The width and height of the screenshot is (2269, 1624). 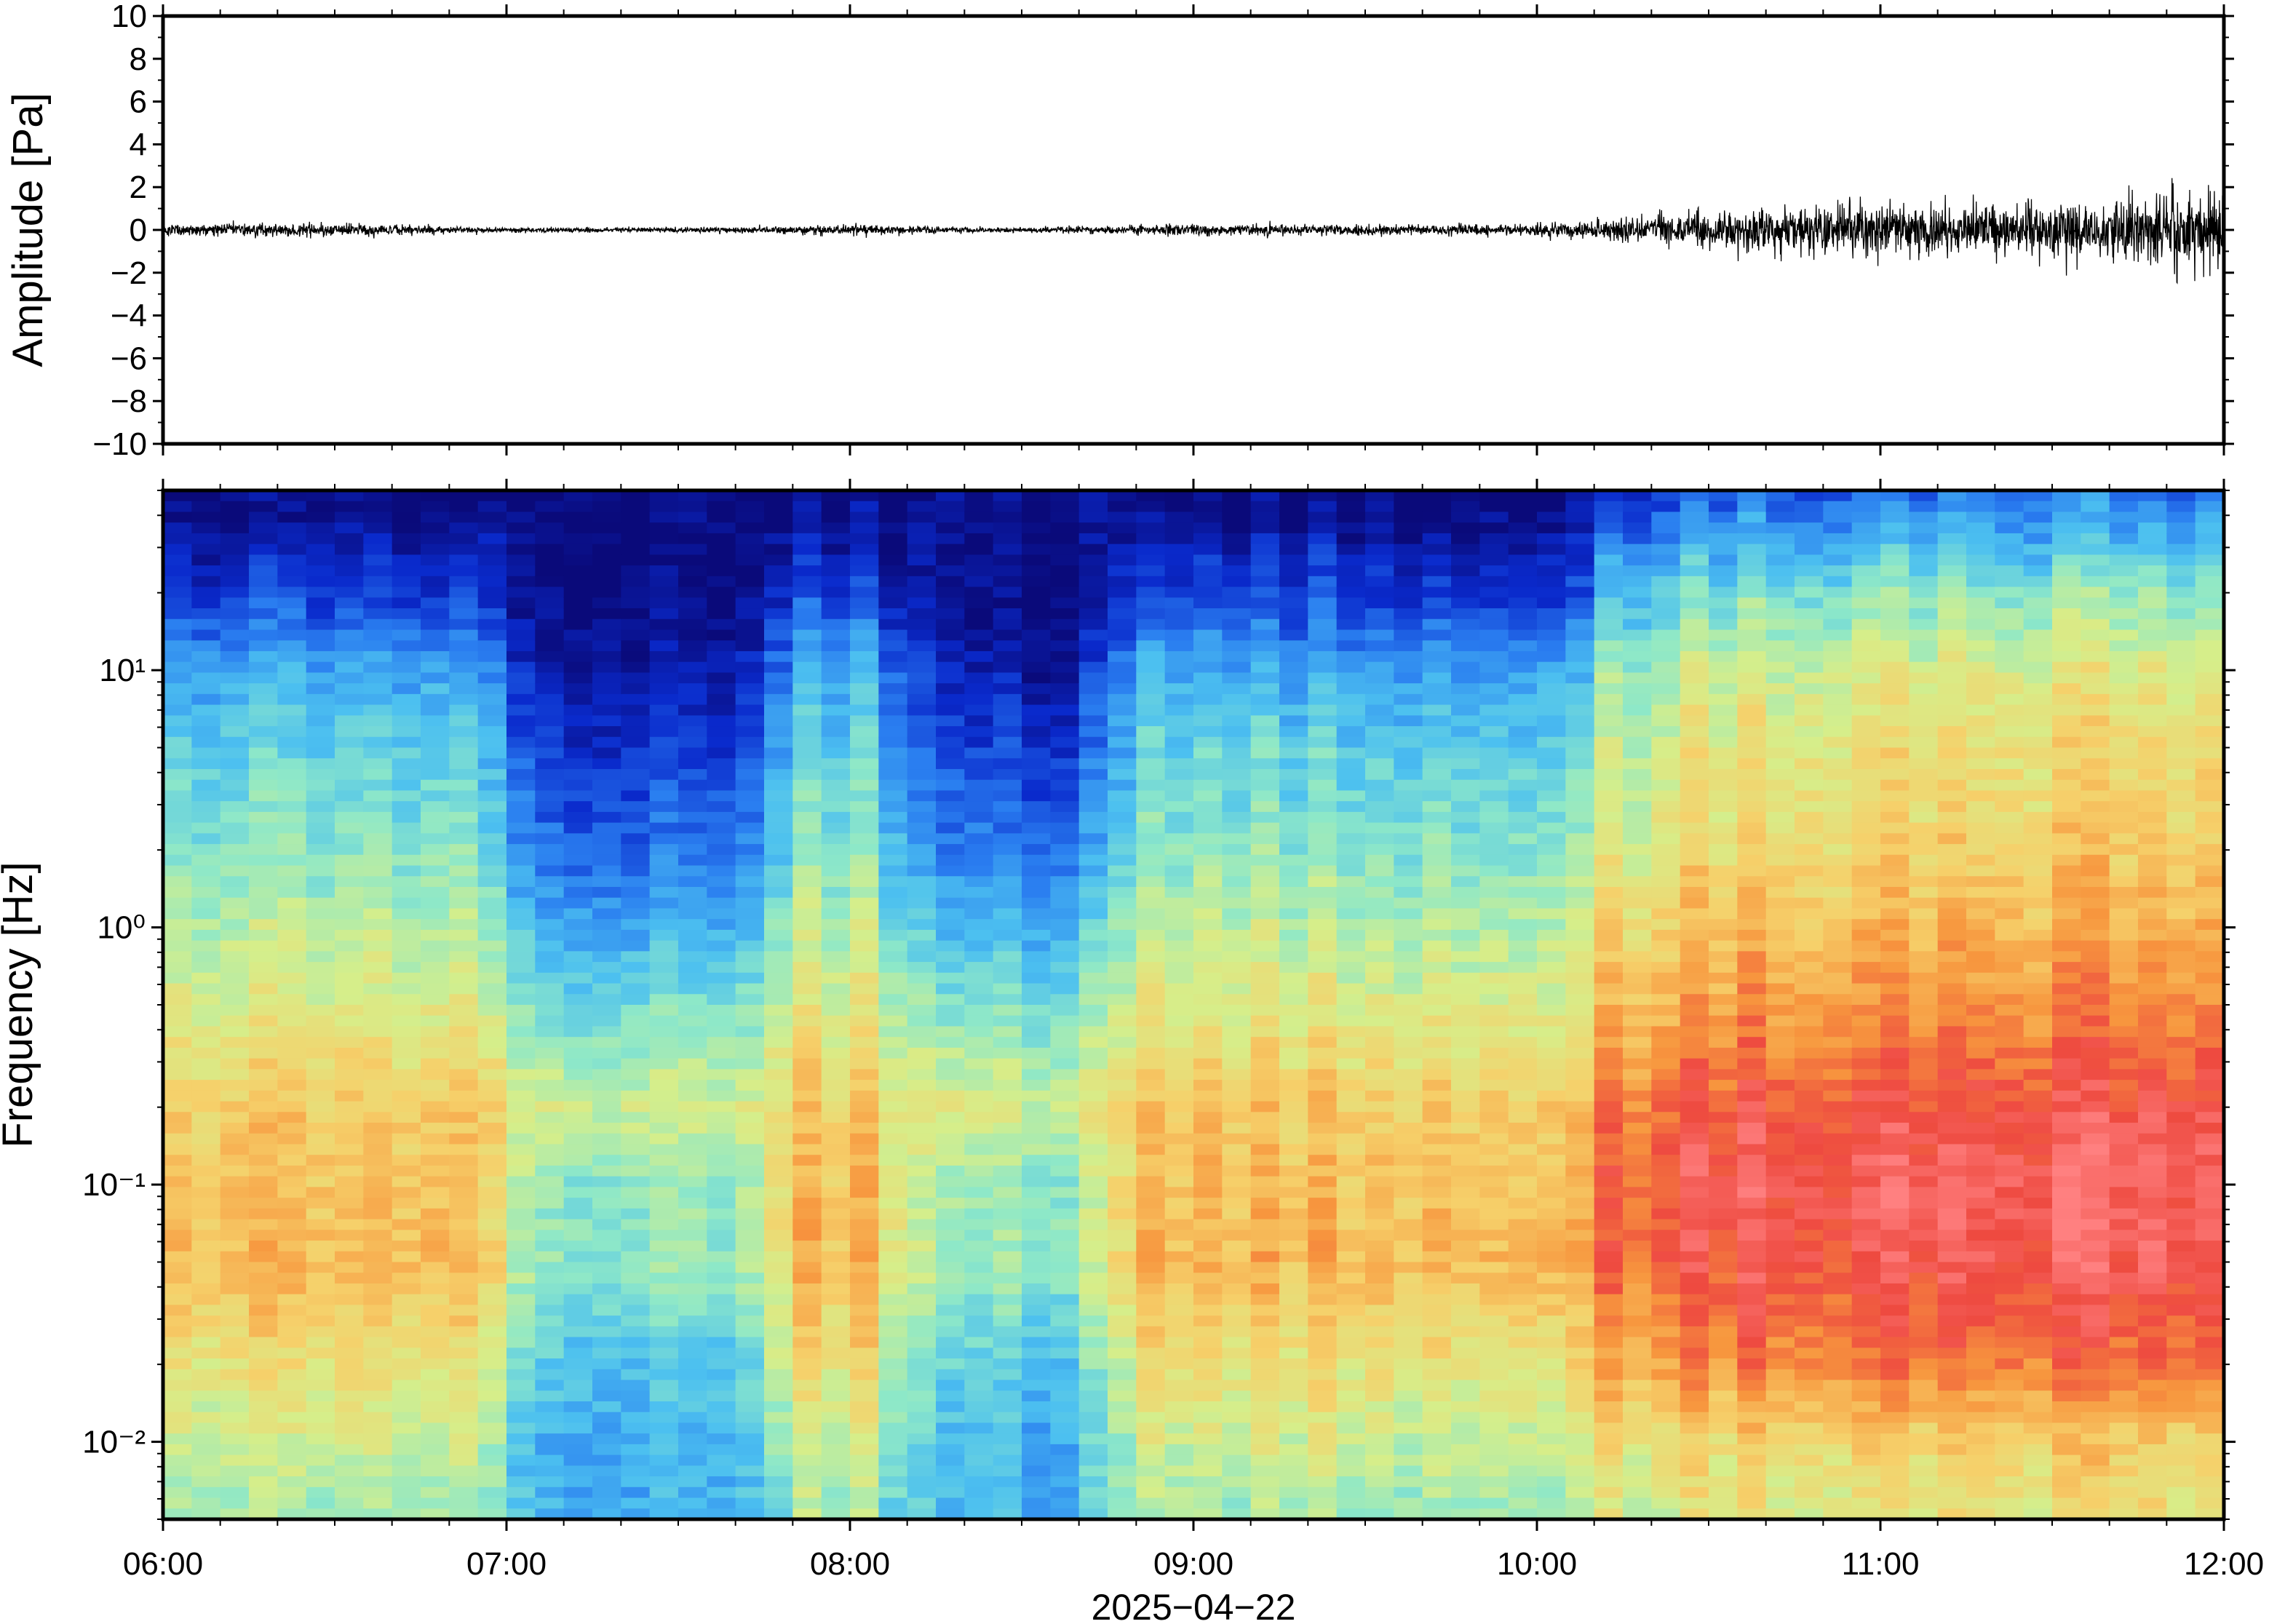 What do you see at coordinates (129, 316) in the screenshot?
I see `amplitude-tick-label: −4` at bounding box center [129, 316].